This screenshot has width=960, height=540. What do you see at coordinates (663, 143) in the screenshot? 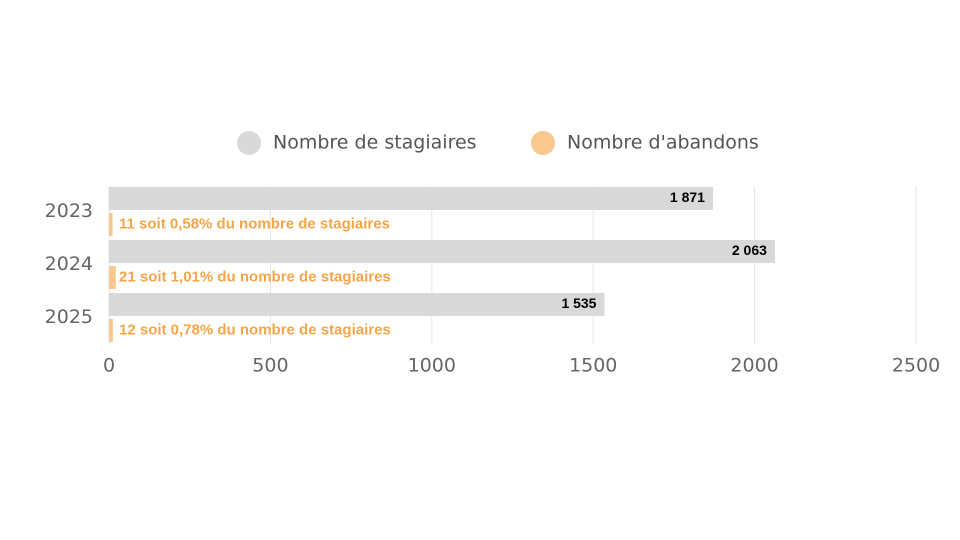
I see `legend-label: Nombre d'abandons` at bounding box center [663, 143].